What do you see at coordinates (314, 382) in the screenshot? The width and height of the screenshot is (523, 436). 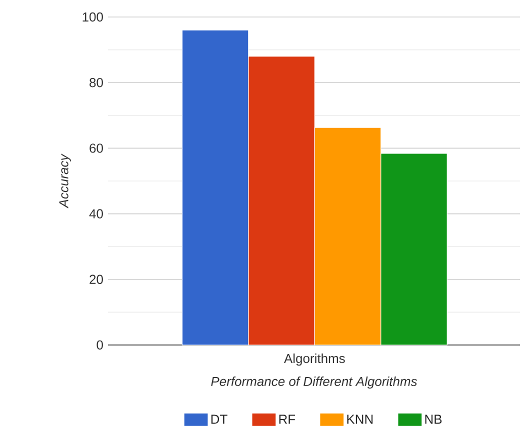 I see `x-axis-title: Performance of Different Algorithms` at bounding box center [314, 382].